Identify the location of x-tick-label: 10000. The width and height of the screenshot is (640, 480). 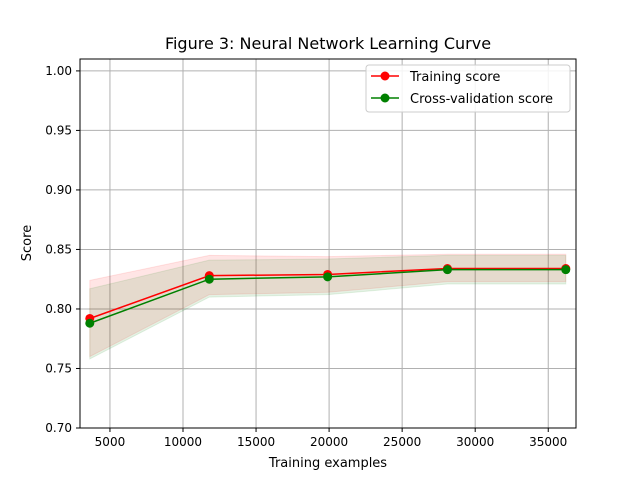
(183, 442).